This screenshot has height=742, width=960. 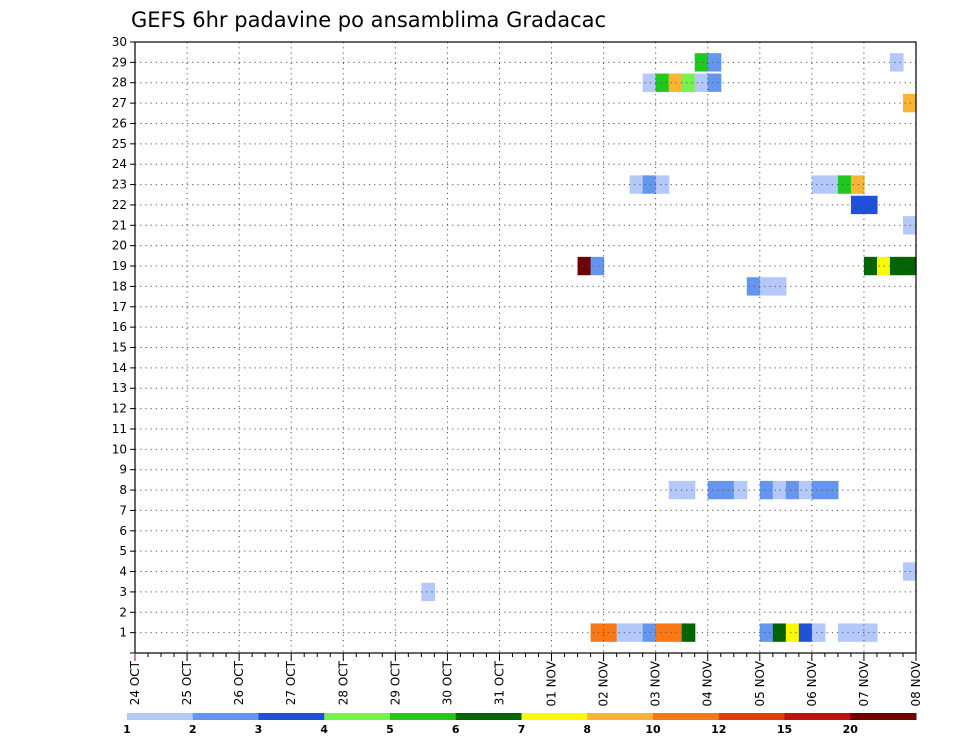 What do you see at coordinates (119, 348) in the screenshot?
I see `y-tick-label: 15` at bounding box center [119, 348].